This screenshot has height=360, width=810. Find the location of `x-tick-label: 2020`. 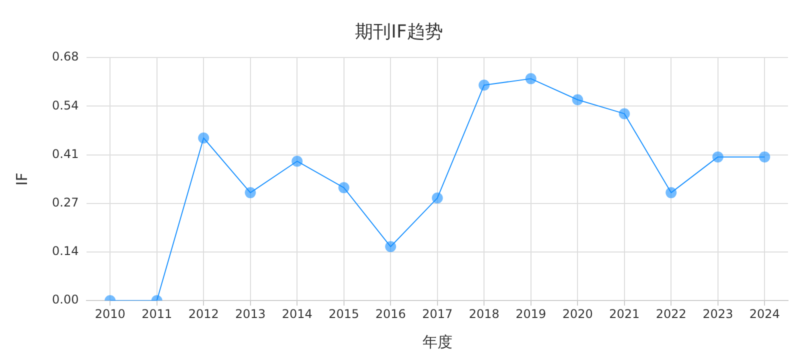

x-tick-label: 2020 is located at coordinates (577, 313).